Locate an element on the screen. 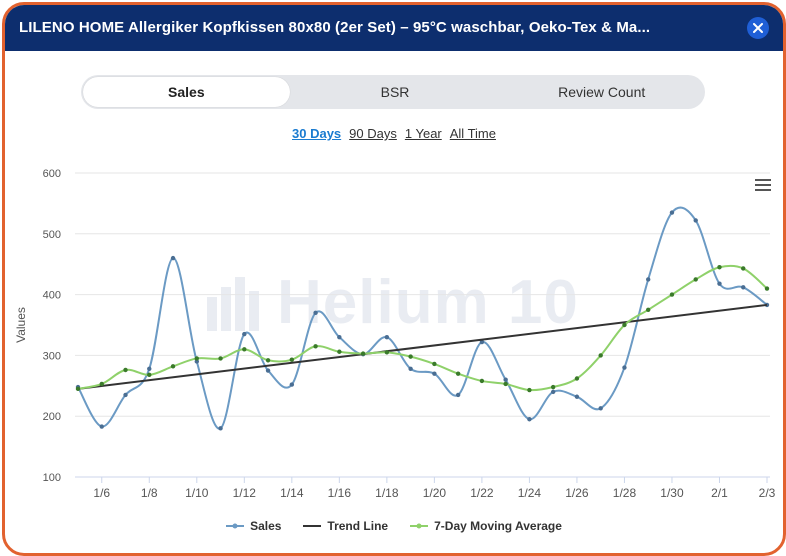 Image resolution: width=786 pixels, height=556 pixels. y-tick-label: 600 is located at coordinates (52, 174).